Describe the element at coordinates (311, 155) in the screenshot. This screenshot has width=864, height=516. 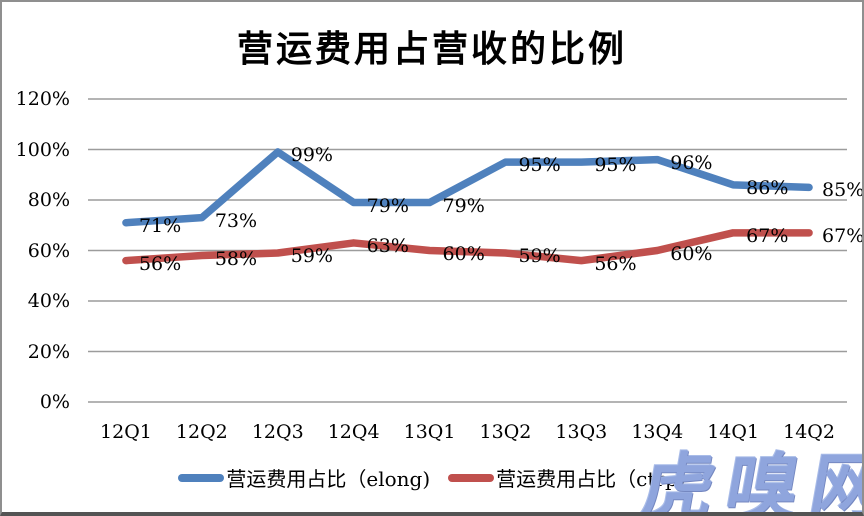
I see `data-label: 99%` at that location.